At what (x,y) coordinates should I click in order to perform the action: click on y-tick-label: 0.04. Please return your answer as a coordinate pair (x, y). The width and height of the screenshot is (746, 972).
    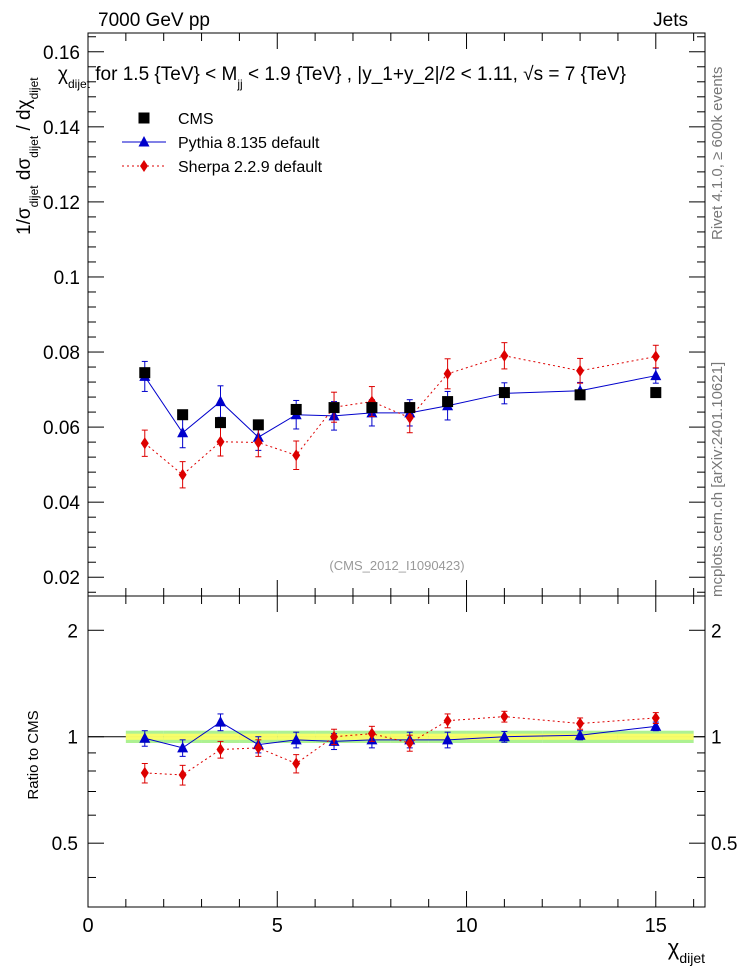
    Looking at the image, I should click on (61, 503).